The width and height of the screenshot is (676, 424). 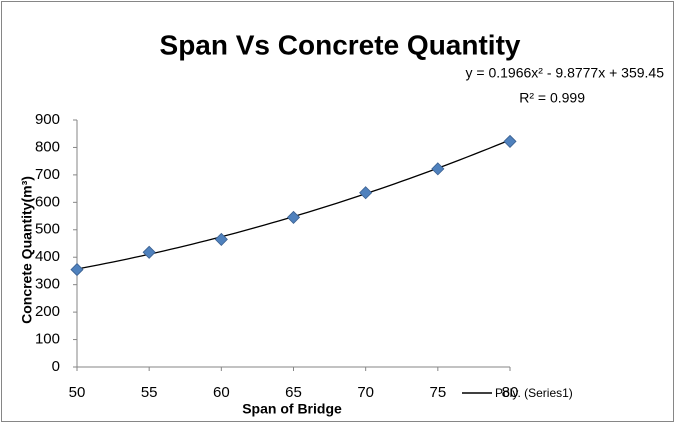 I want to click on x-tick-label: 75, so click(x=437, y=392).